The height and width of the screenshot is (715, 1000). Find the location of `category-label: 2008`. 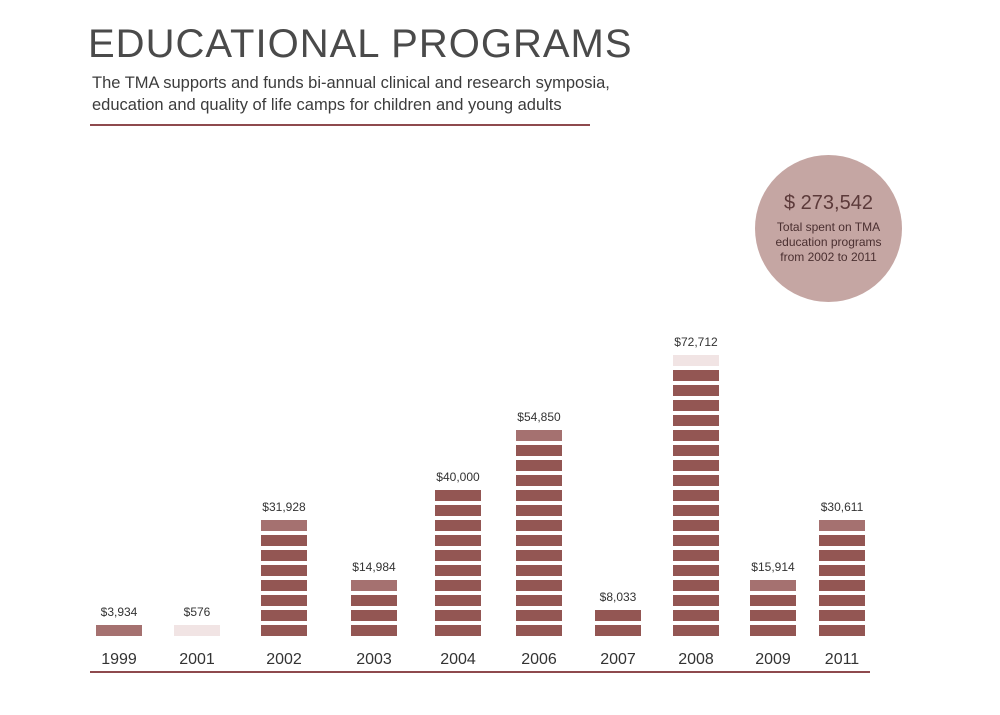

category-label: 2008 is located at coordinates (696, 659).